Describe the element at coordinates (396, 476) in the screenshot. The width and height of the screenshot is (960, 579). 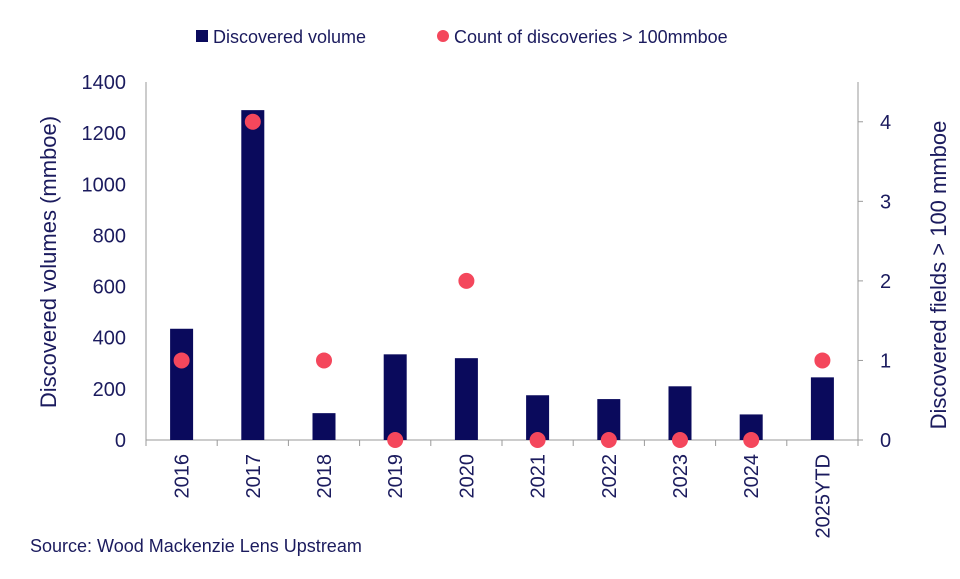
I see `x-tick-label: 2019` at that location.